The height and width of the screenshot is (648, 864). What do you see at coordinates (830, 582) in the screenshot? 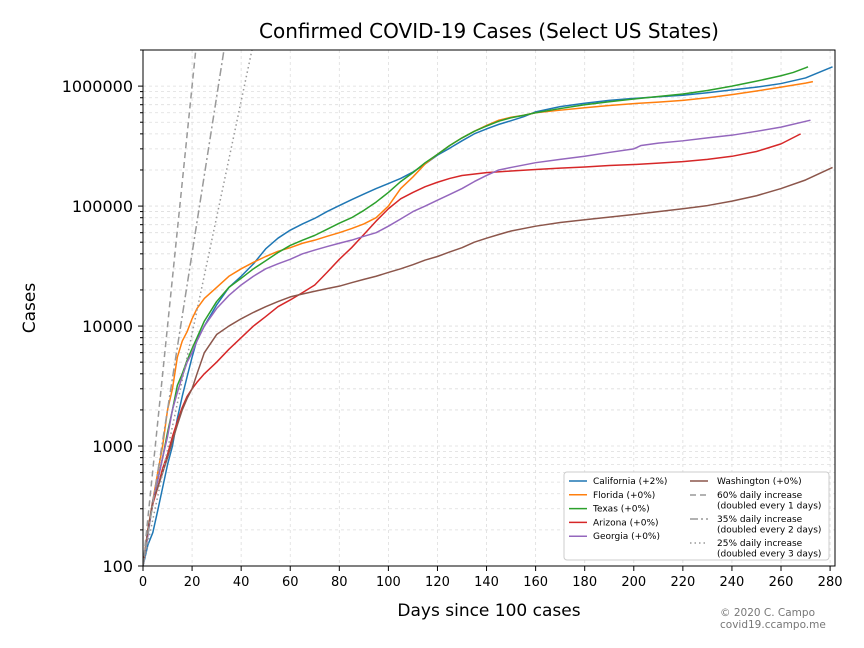
I see `x-tick-label: 280` at bounding box center [830, 582].